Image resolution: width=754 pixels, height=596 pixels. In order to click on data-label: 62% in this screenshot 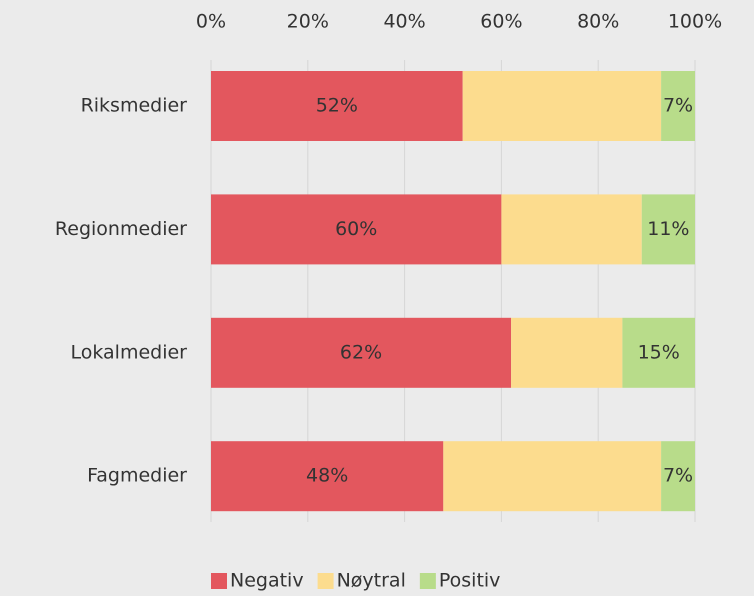, I will do `click(361, 352)`.